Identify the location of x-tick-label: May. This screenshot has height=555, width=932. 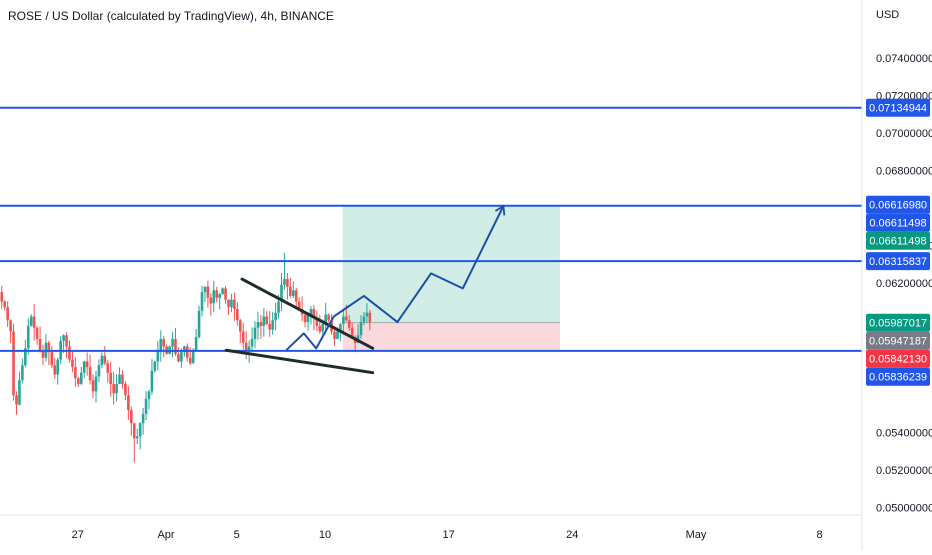
(696, 535).